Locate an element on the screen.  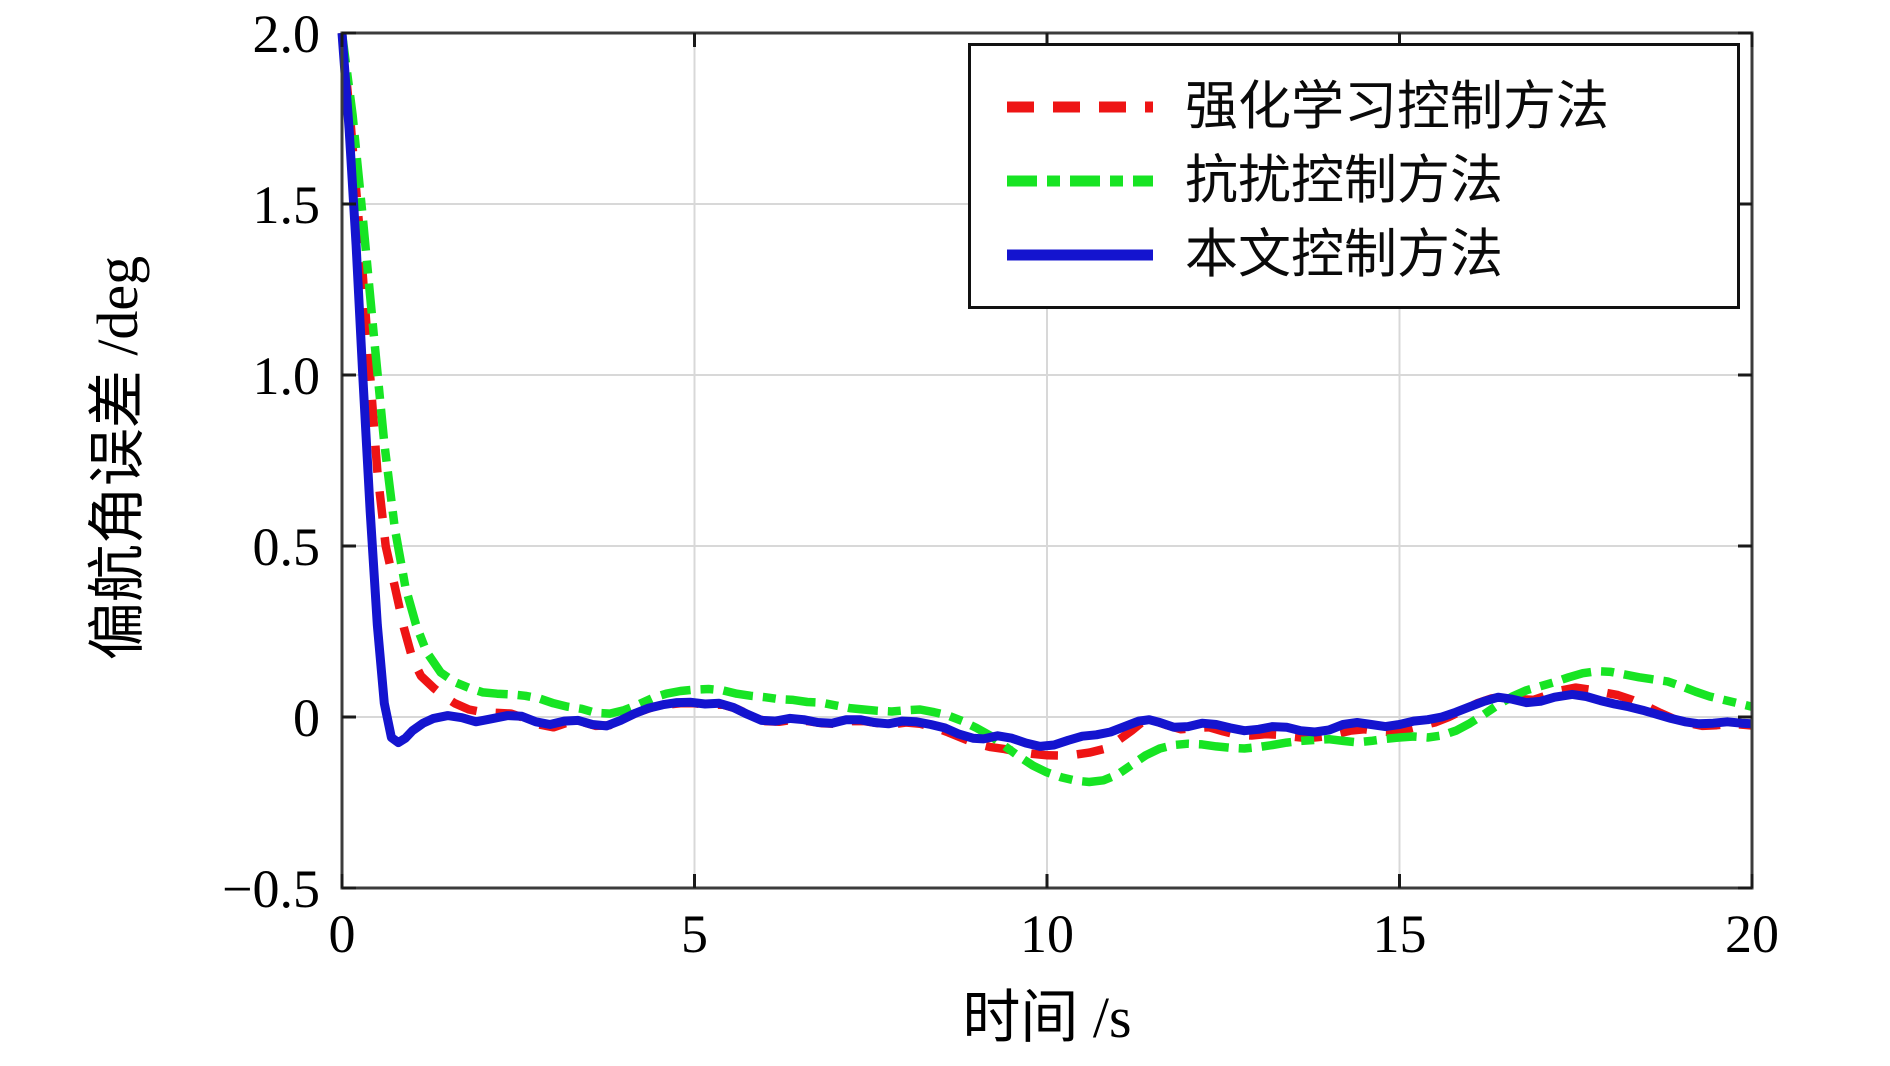
y-tick-label: 0.5 is located at coordinates (287, 547).